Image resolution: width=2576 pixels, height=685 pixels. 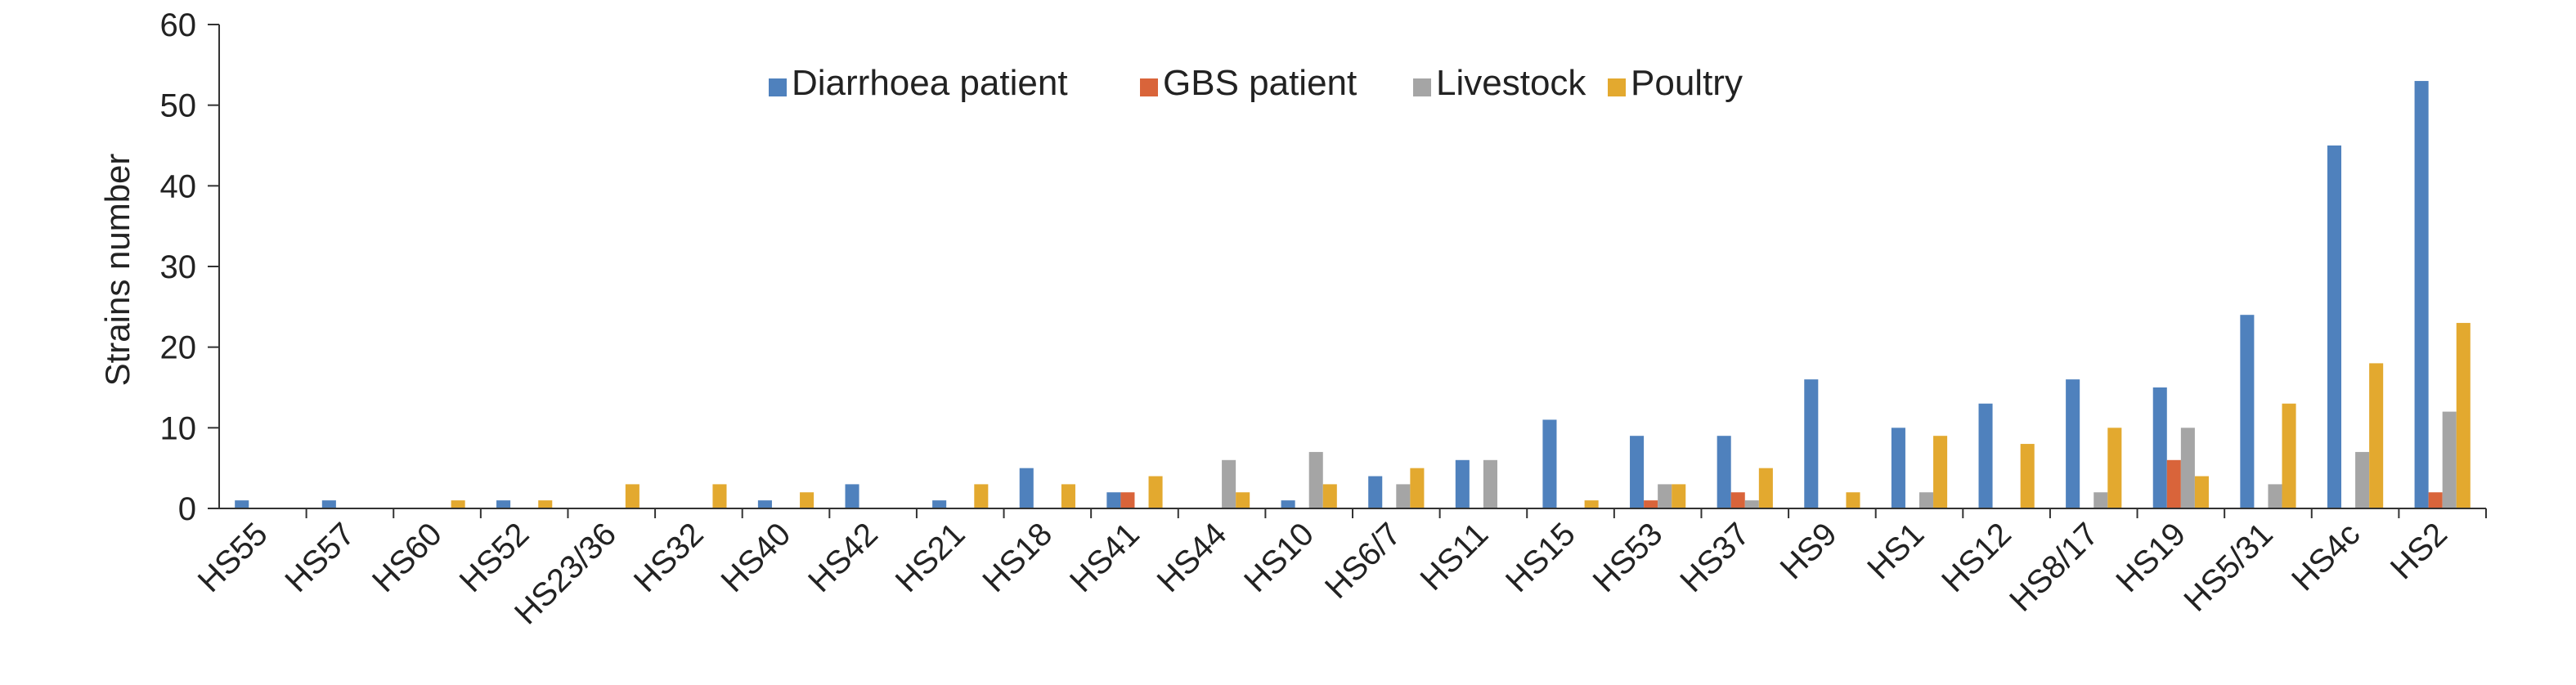 What do you see at coordinates (2228, 567) in the screenshot?
I see `x-tick-label: HS5/31` at bounding box center [2228, 567].